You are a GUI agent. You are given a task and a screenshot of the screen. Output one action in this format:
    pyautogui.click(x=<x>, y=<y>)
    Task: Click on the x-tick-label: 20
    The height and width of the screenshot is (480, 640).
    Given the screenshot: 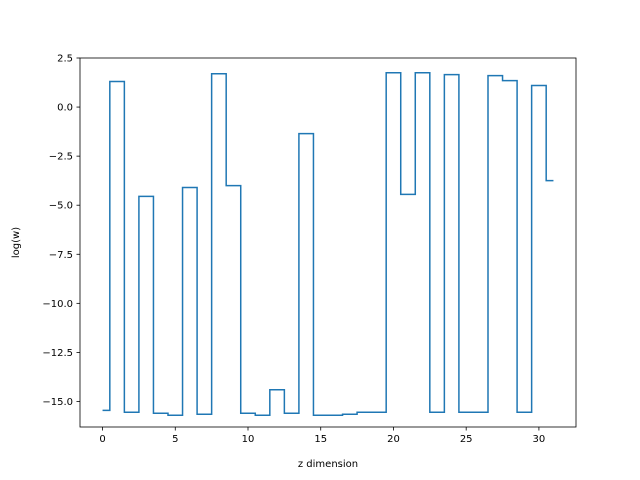 What is the action you would take?
    pyautogui.click(x=393, y=439)
    